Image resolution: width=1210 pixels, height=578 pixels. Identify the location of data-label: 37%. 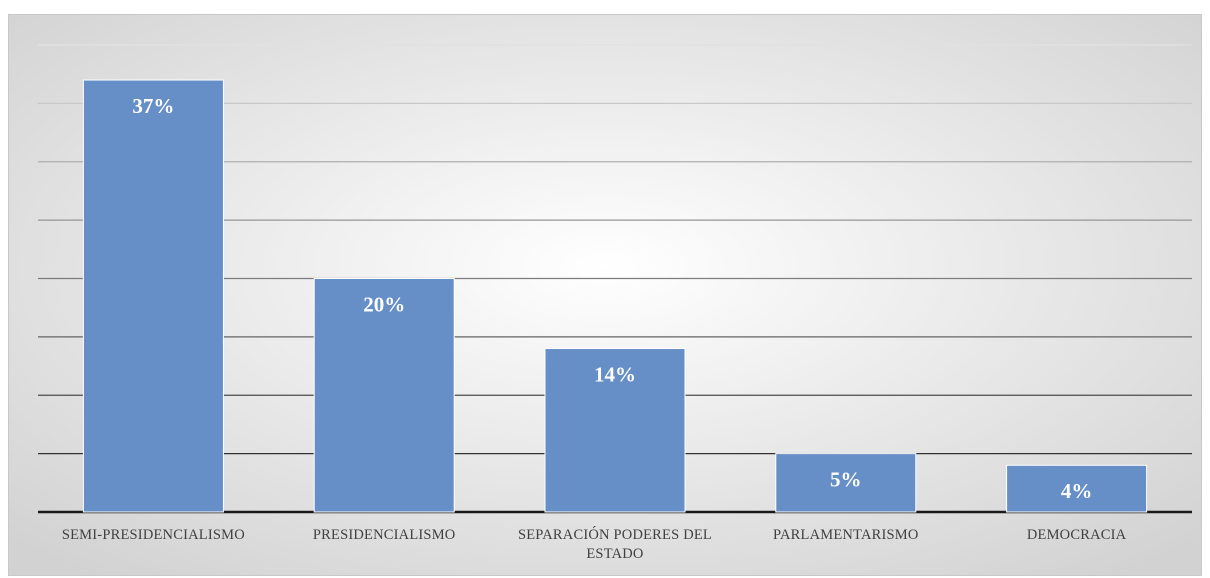
(153, 106).